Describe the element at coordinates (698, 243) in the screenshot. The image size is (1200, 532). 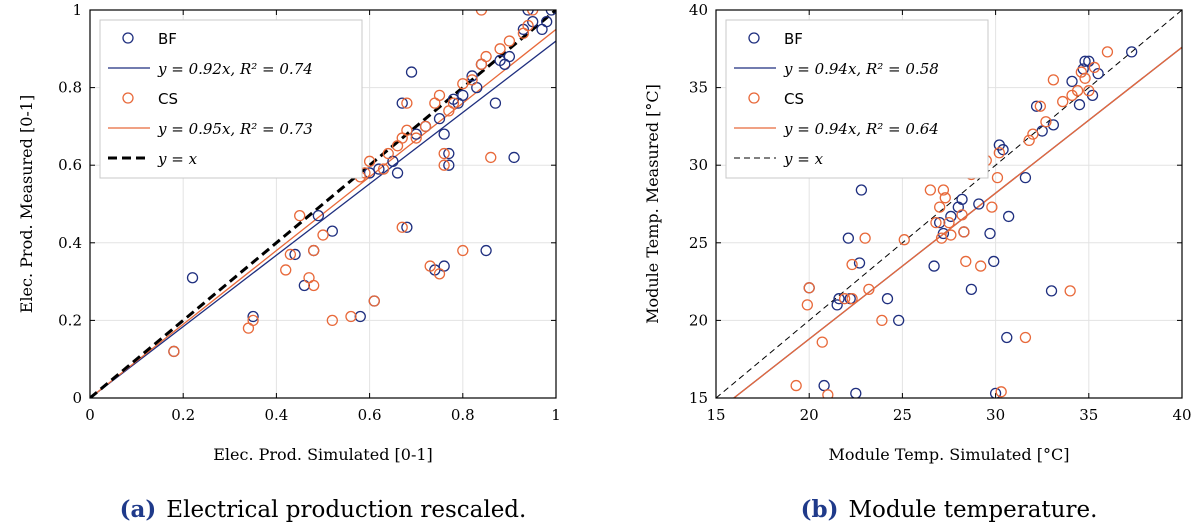
I see `y-tick-label: 25` at that location.